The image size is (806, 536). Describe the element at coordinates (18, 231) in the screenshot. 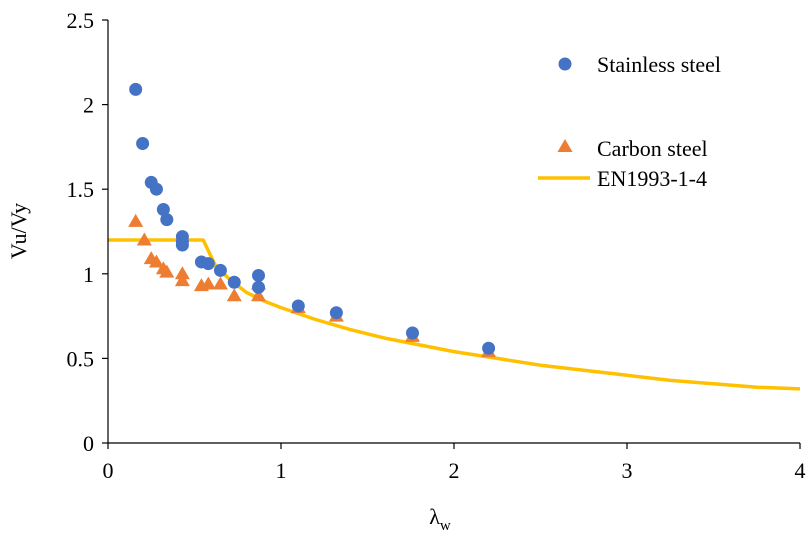

I see `y-axis-title: Vu/Vy` at that location.